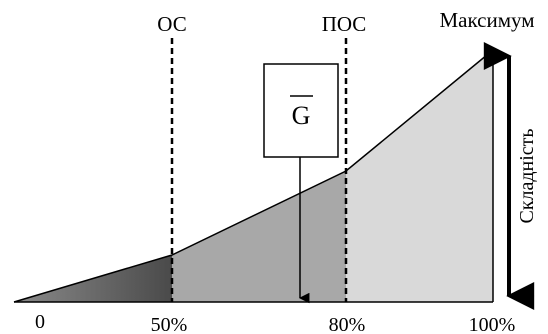 The image size is (548, 334). I want to click on max-label: Максимум, so click(486, 20).